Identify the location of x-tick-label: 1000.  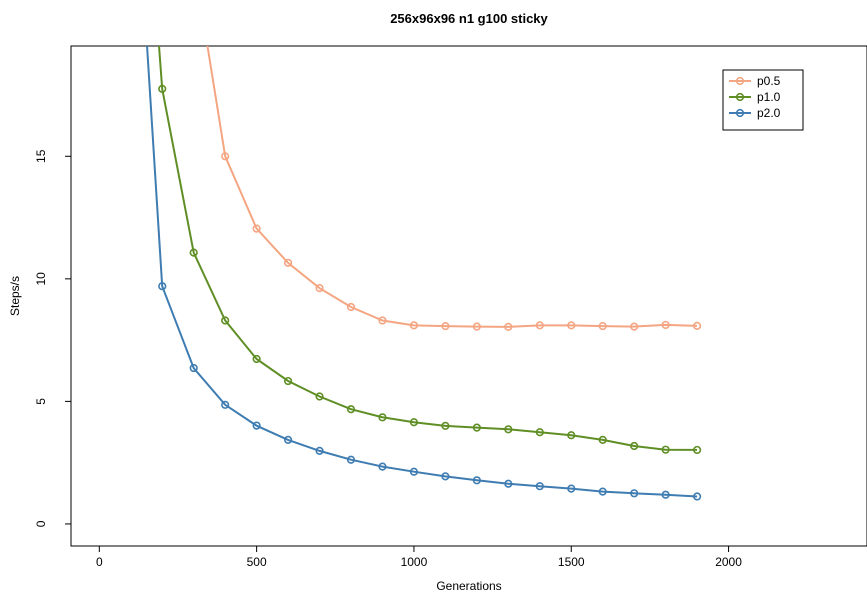
(414, 562).